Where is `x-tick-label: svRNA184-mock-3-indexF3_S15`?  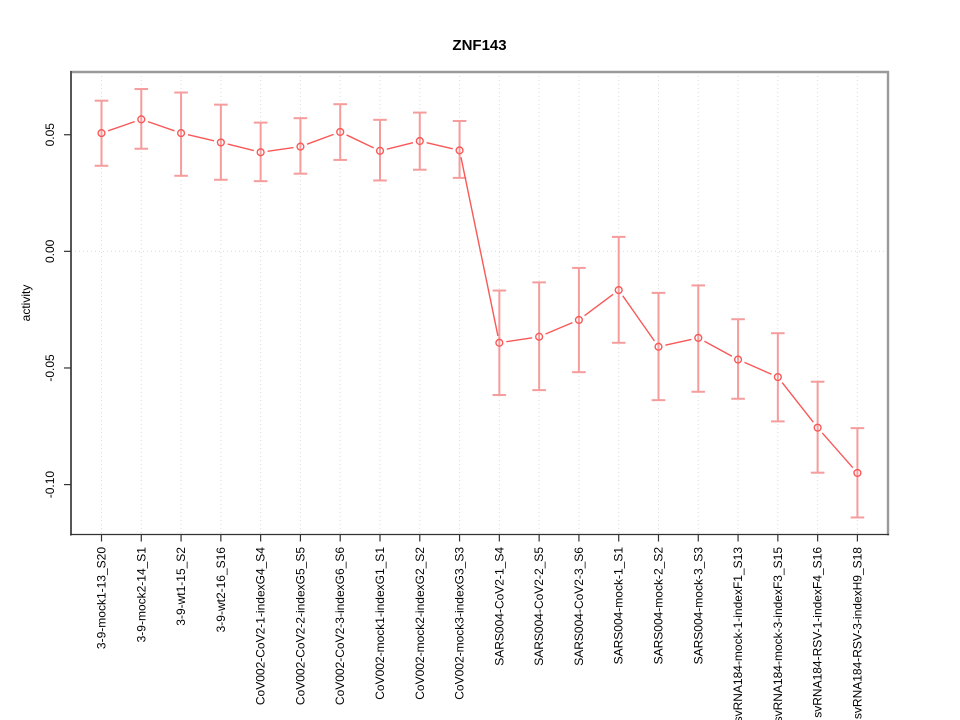
x-tick-label: svRNA184-mock-3-indexF3_S15 is located at coordinates (778, 633).